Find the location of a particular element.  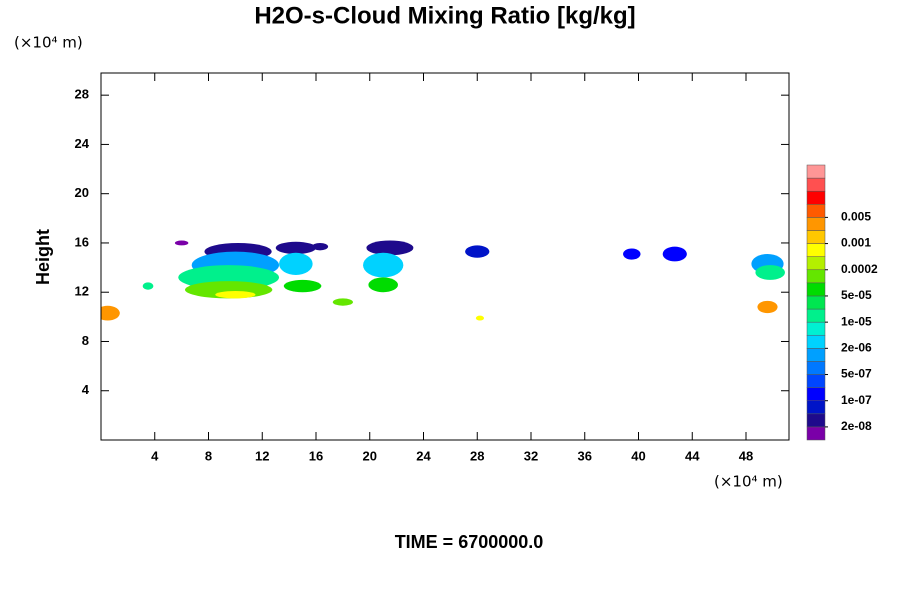

colorbar-label: 2e-08 is located at coordinates (856, 426).